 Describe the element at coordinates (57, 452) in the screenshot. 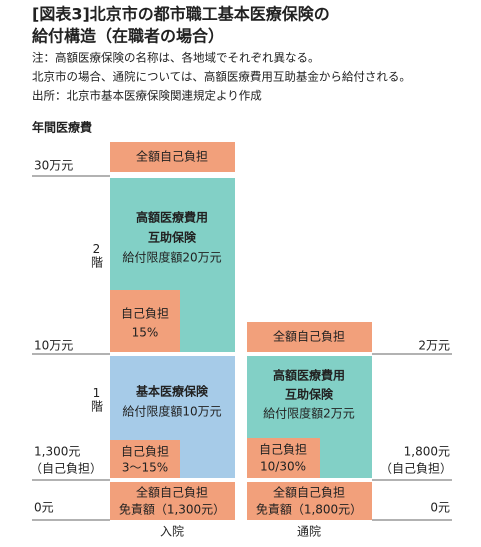

I see `left-label: 1,300元` at that location.